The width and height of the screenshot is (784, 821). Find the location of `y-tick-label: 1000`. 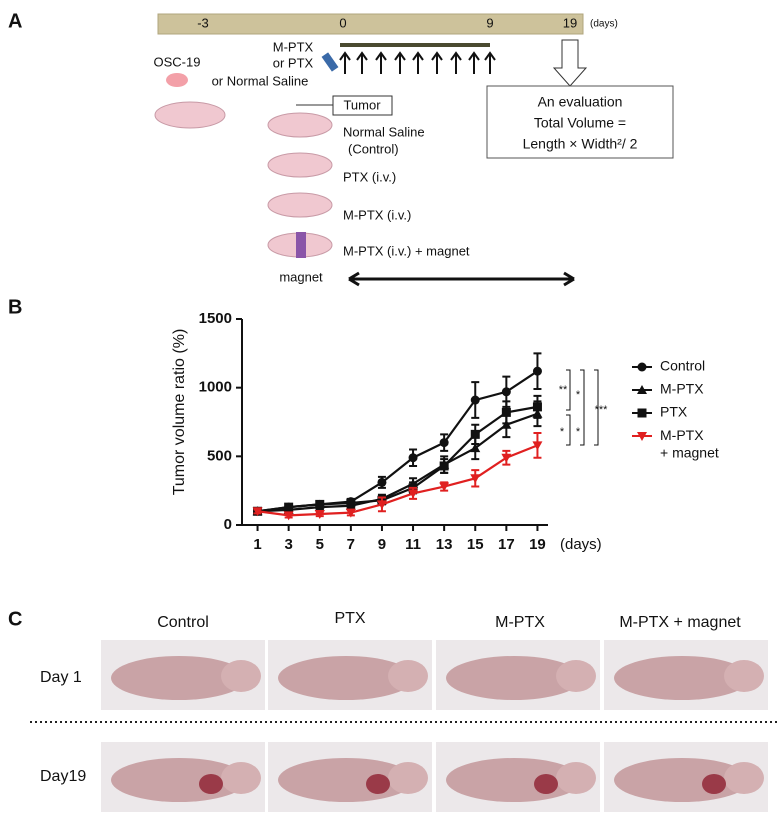

y-tick-label: 1000 is located at coordinates (215, 387).